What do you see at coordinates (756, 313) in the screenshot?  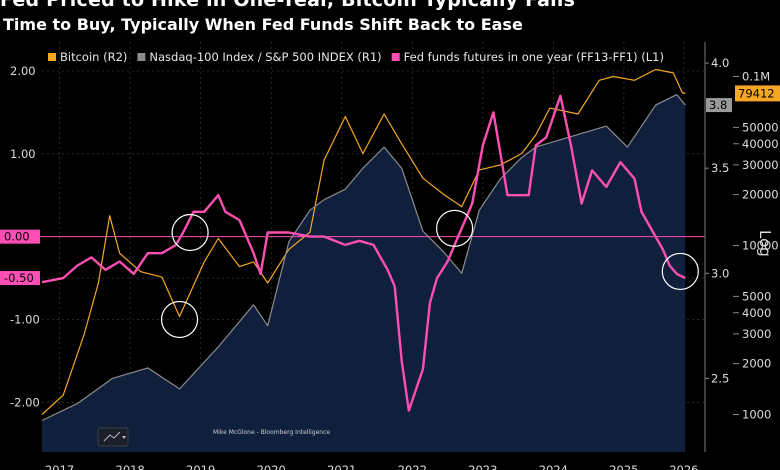 I see `right-axis-2-tick-label: 4000` at bounding box center [756, 313].